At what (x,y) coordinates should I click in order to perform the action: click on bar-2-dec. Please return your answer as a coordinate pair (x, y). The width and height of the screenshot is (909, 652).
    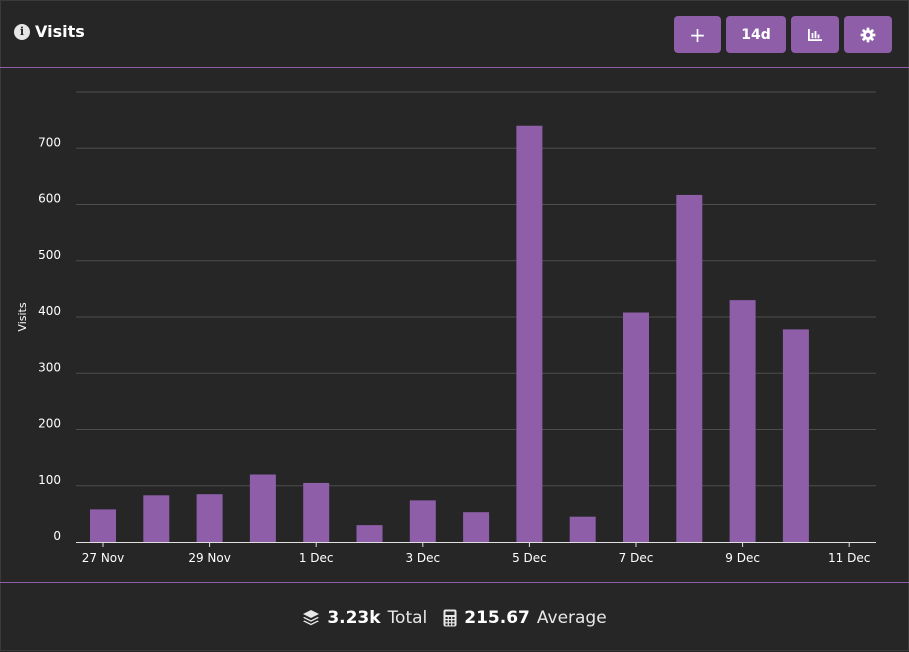
    Looking at the image, I should click on (369, 533).